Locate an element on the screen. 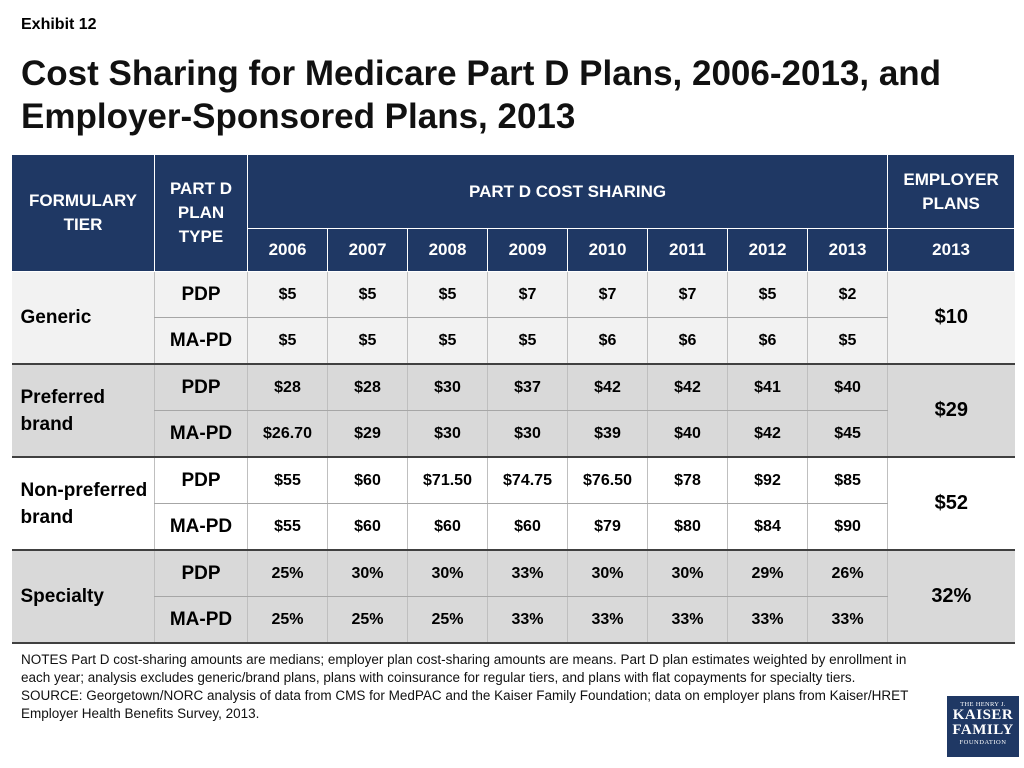  tier-label: Specialty is located at coordinates (83, 597).